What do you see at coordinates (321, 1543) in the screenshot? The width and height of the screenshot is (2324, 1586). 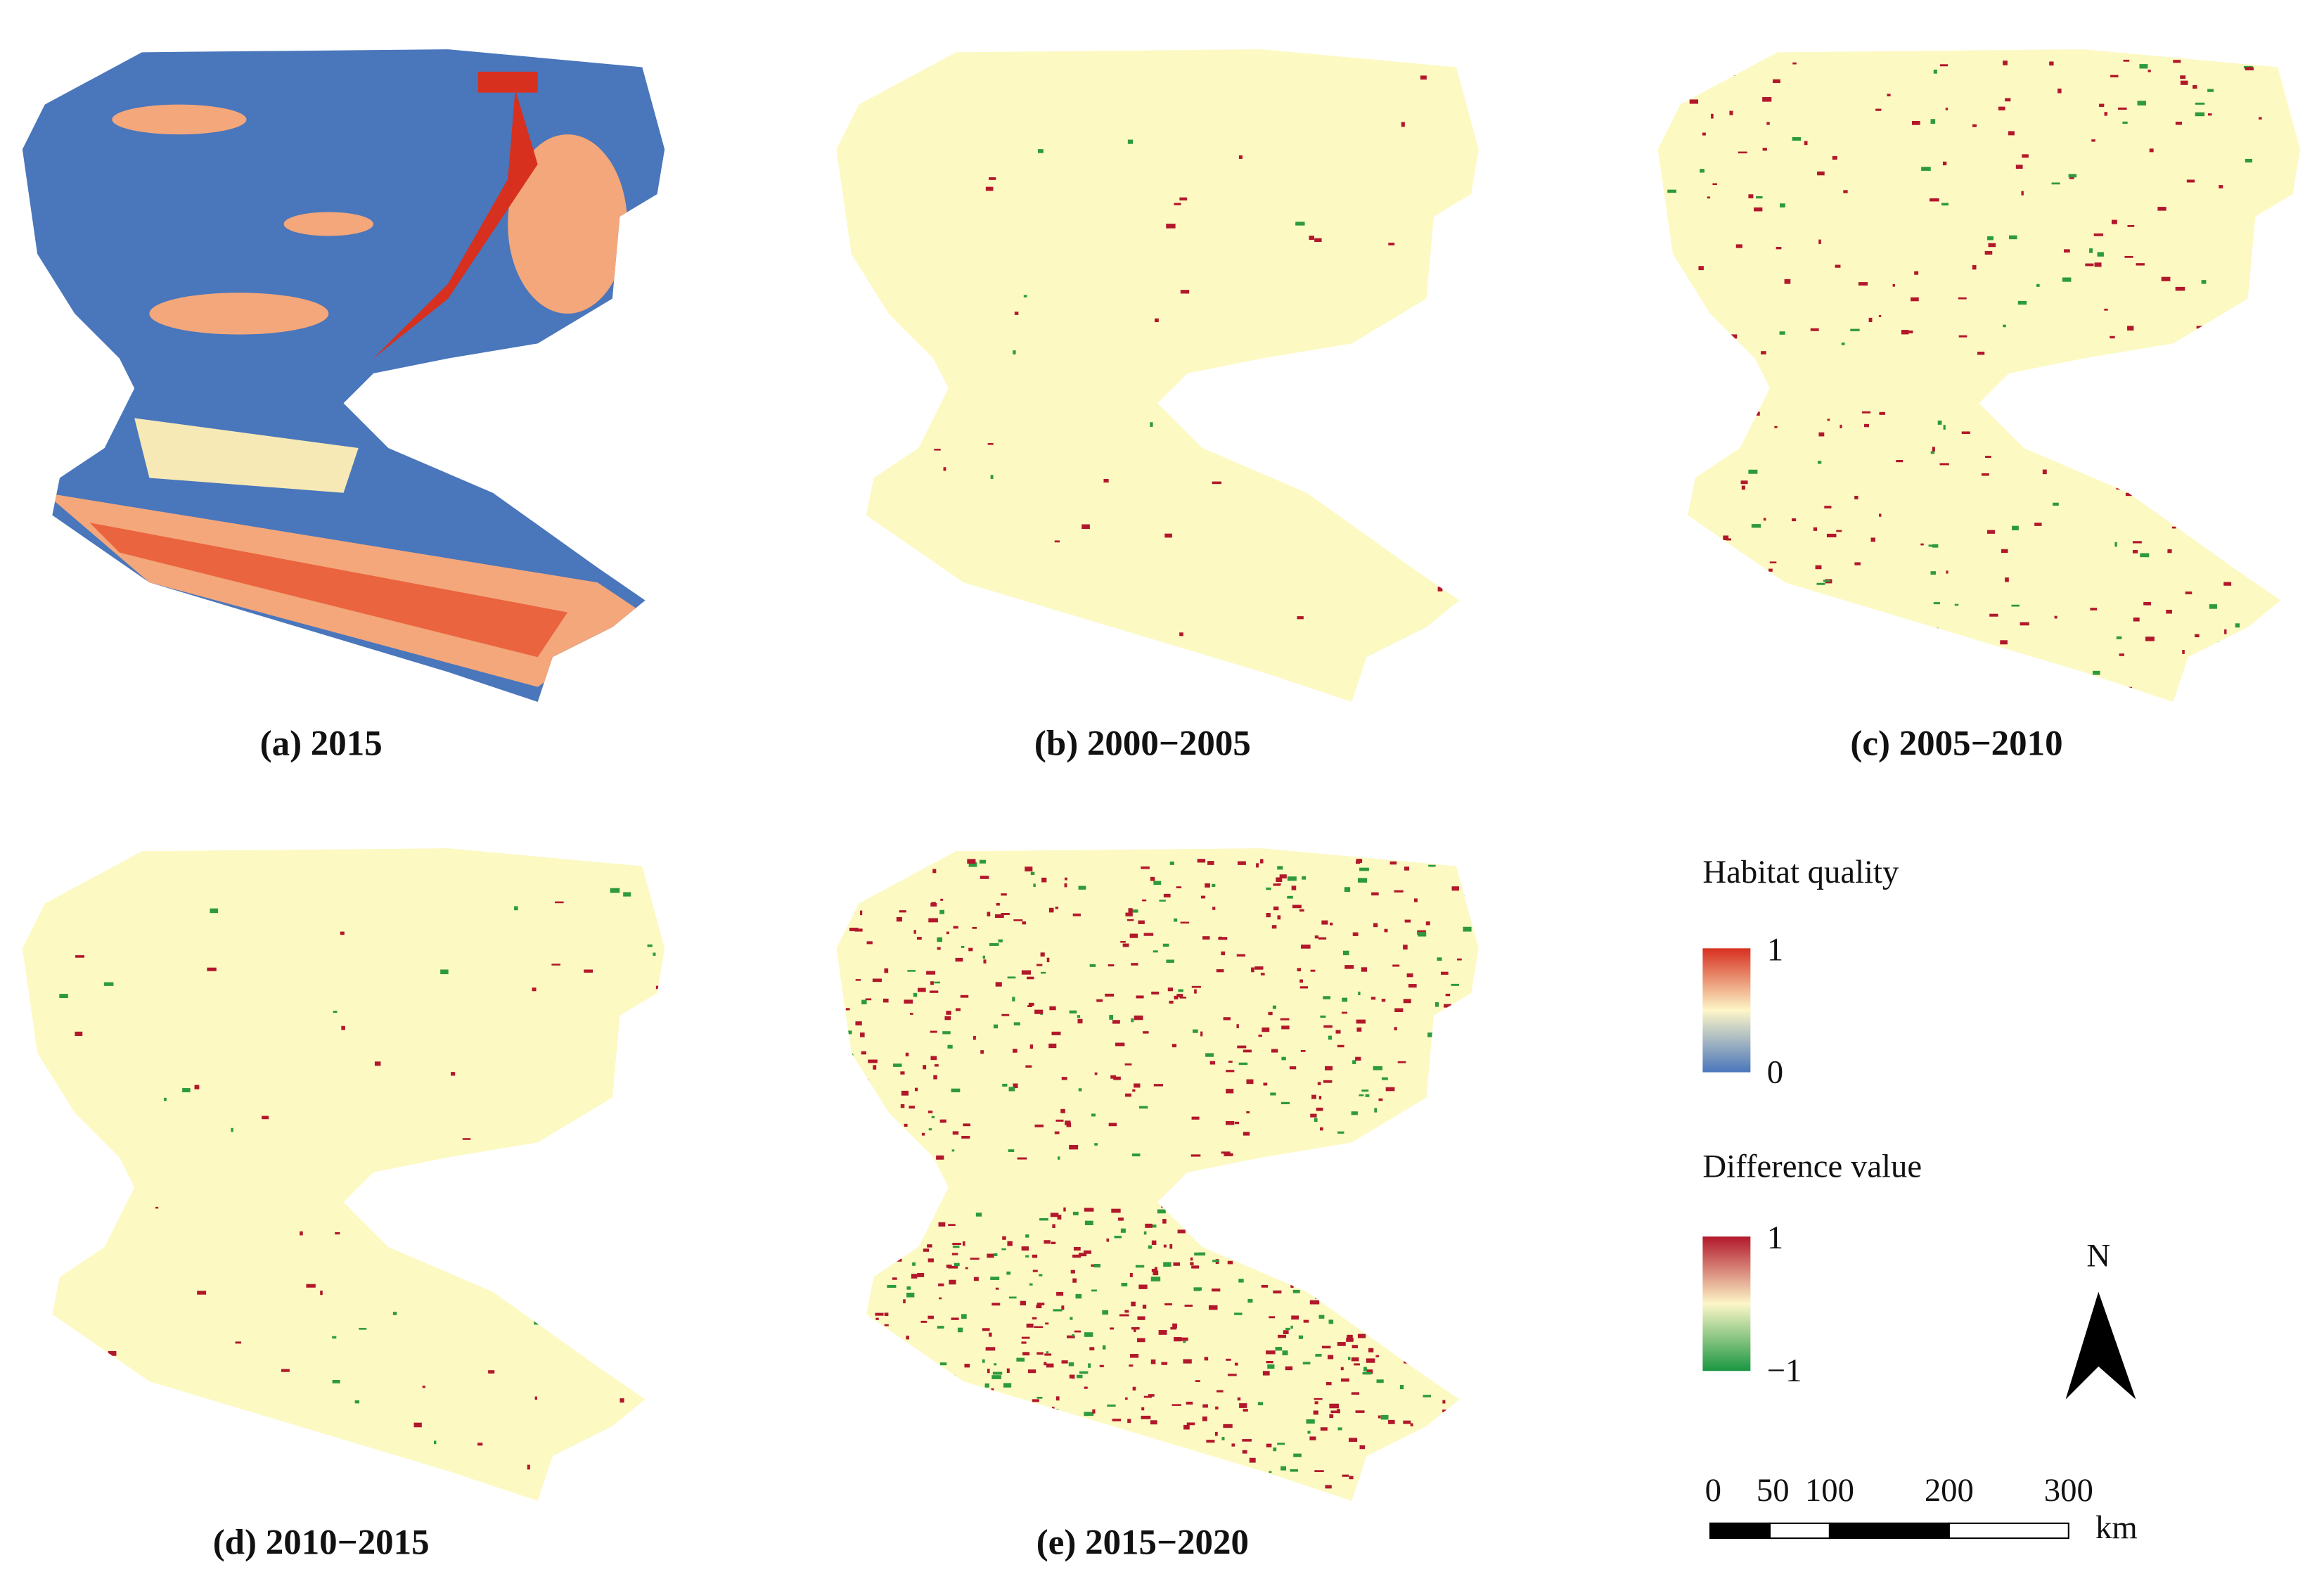 I see `panel-caption: (d) 2010−2015` at bounding box center [321, 1543].